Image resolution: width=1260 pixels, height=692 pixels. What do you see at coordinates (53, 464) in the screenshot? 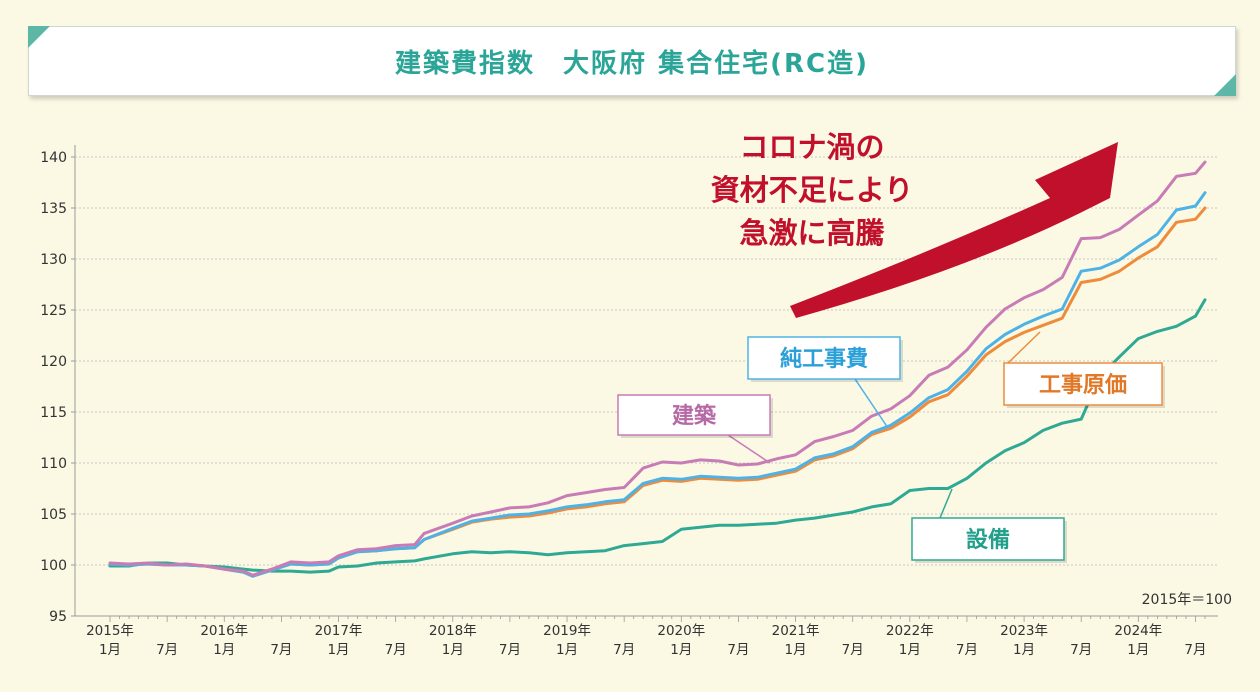
I see `y-tick-label: 110` at bounding box center [53, 464].